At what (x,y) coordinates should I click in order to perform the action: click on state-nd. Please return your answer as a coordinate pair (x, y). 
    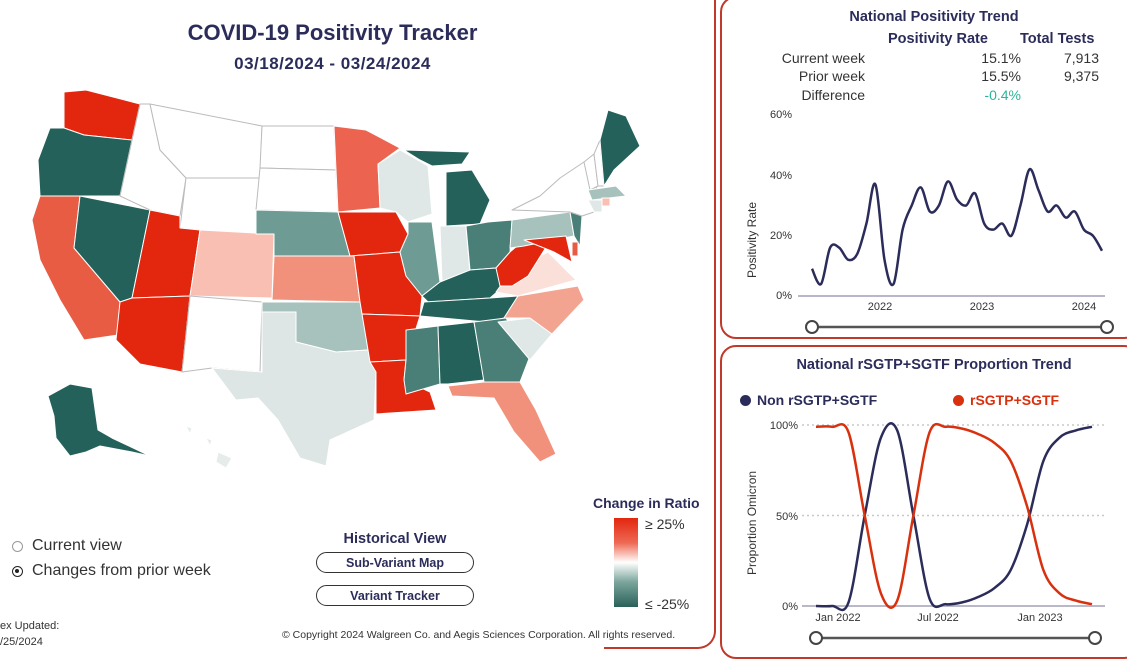
    Looking at the image, I should click on (298, 148).